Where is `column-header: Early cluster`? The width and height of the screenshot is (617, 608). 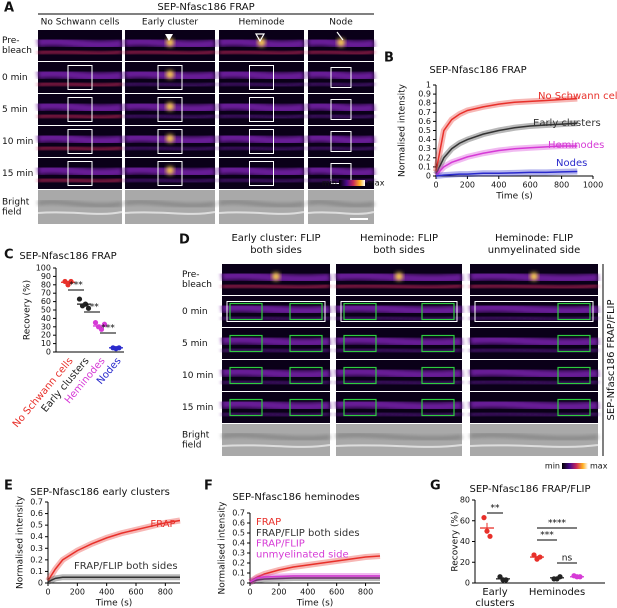 column-header: Early cluster is located at coordinates (170, 23).